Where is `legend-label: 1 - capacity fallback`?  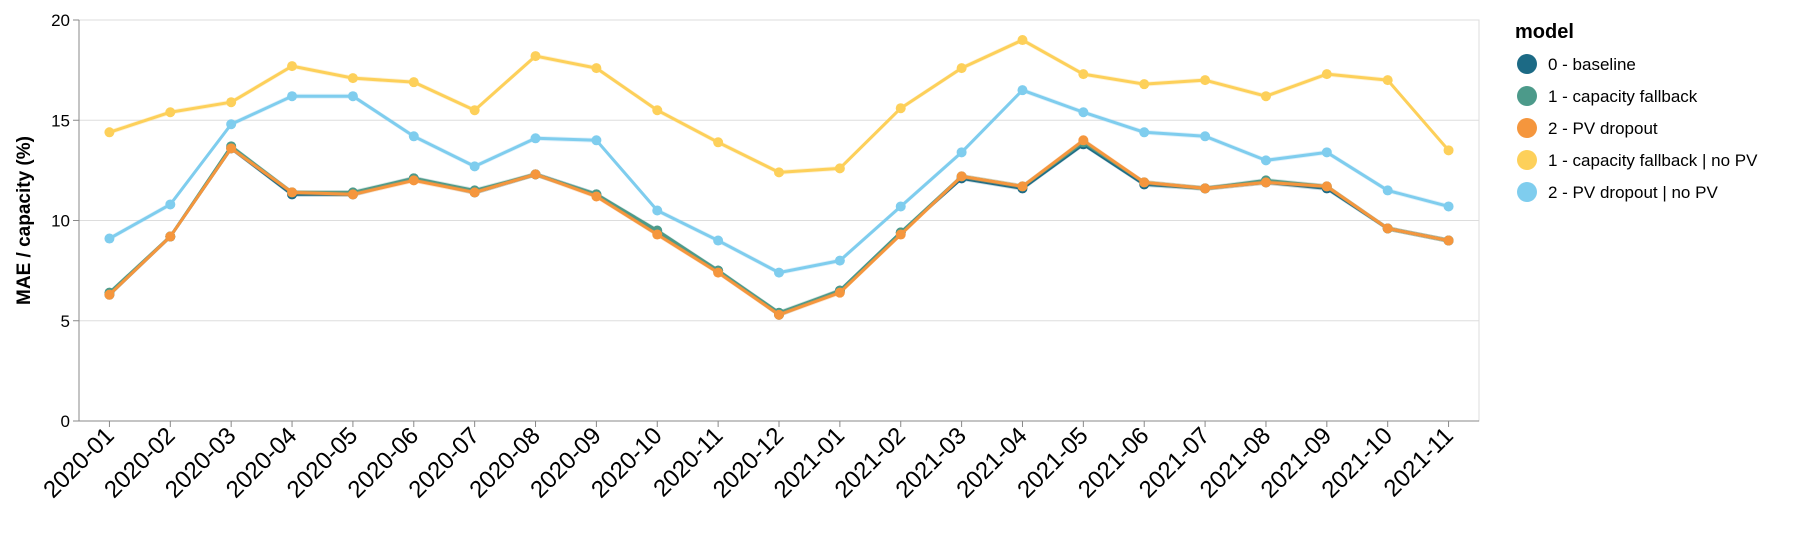
legend-label: 1 - capacity fallback is located at coordinates (1623, 96).